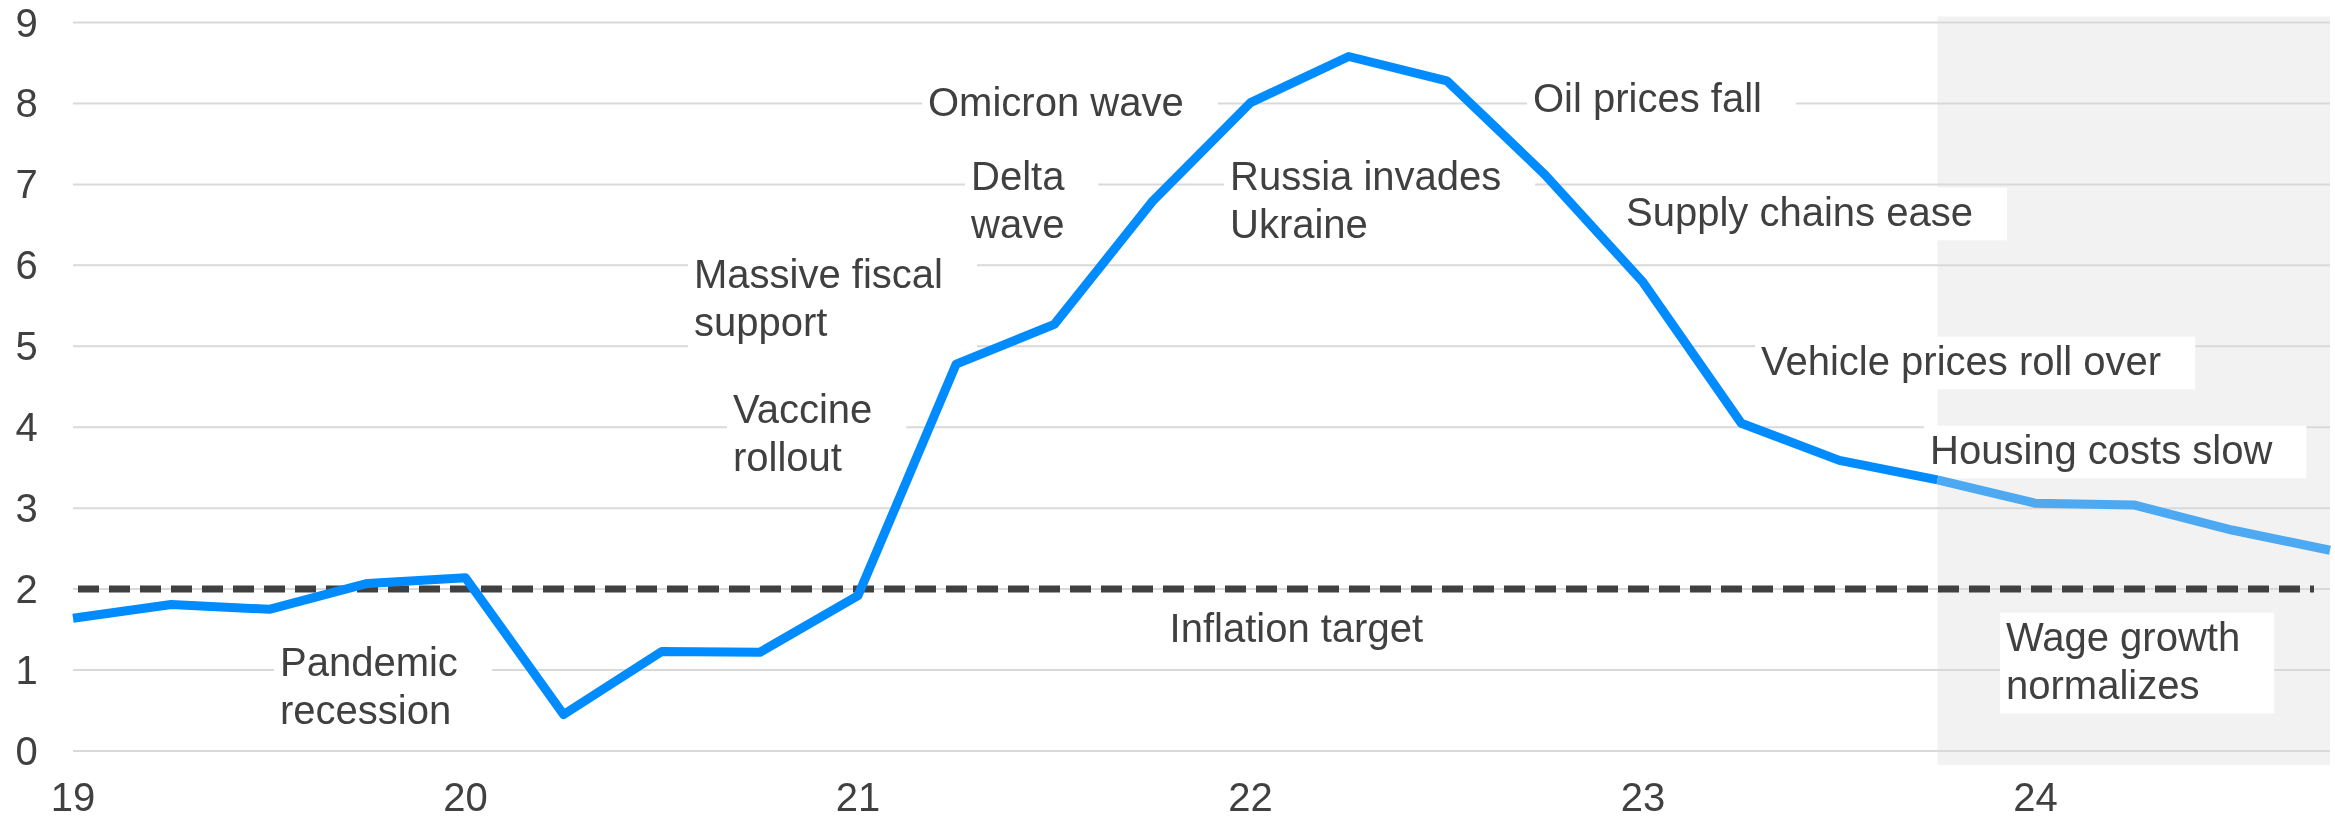 Image resolution: width=2335 pixels, height=816 pixels. What do you see at coordinates (1250, 795) in the screenshot?
I see `x-tick-label: 22` at bounding box center [1250, 795].